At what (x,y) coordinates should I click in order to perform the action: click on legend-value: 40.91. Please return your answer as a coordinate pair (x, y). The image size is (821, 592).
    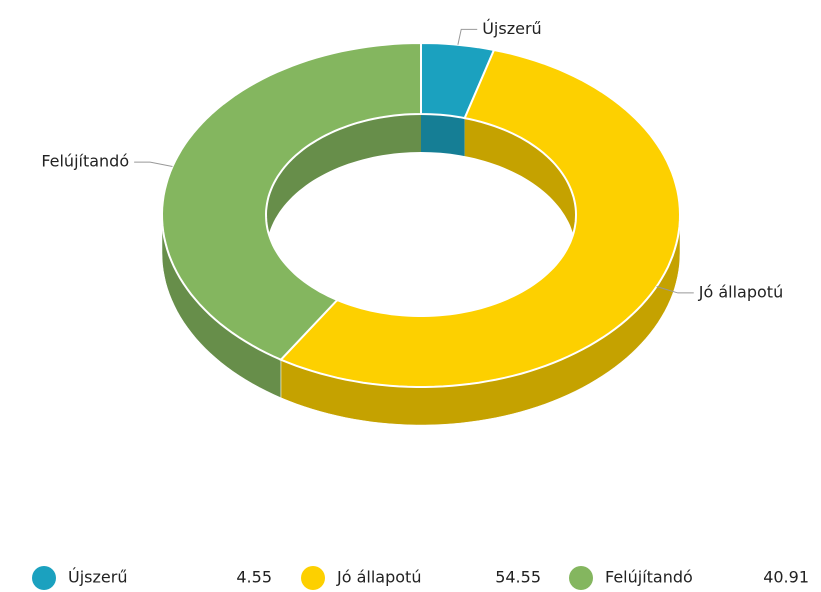
    Looking at the image, I should click on (786, 577).